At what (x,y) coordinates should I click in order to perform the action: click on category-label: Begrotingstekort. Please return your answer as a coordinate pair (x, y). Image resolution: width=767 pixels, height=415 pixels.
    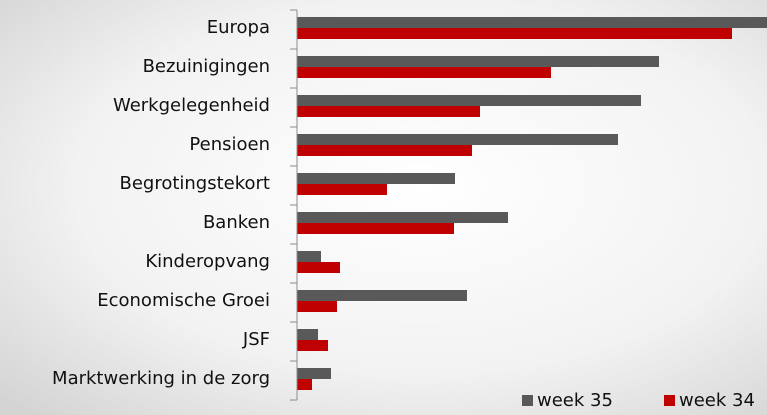
    Looking at the image, I should click on (194, 183).